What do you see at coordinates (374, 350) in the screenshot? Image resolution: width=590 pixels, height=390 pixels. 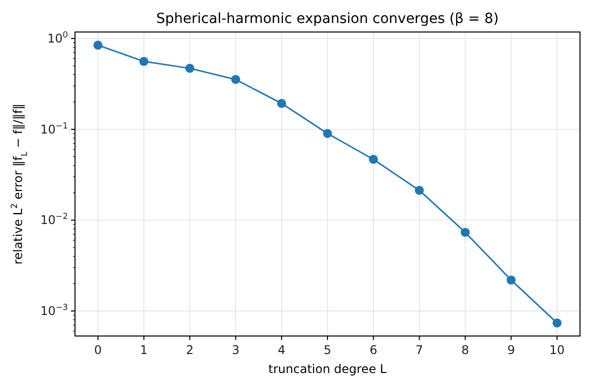 I see `x-tick-label: 6` at bounding box center [374, 350].